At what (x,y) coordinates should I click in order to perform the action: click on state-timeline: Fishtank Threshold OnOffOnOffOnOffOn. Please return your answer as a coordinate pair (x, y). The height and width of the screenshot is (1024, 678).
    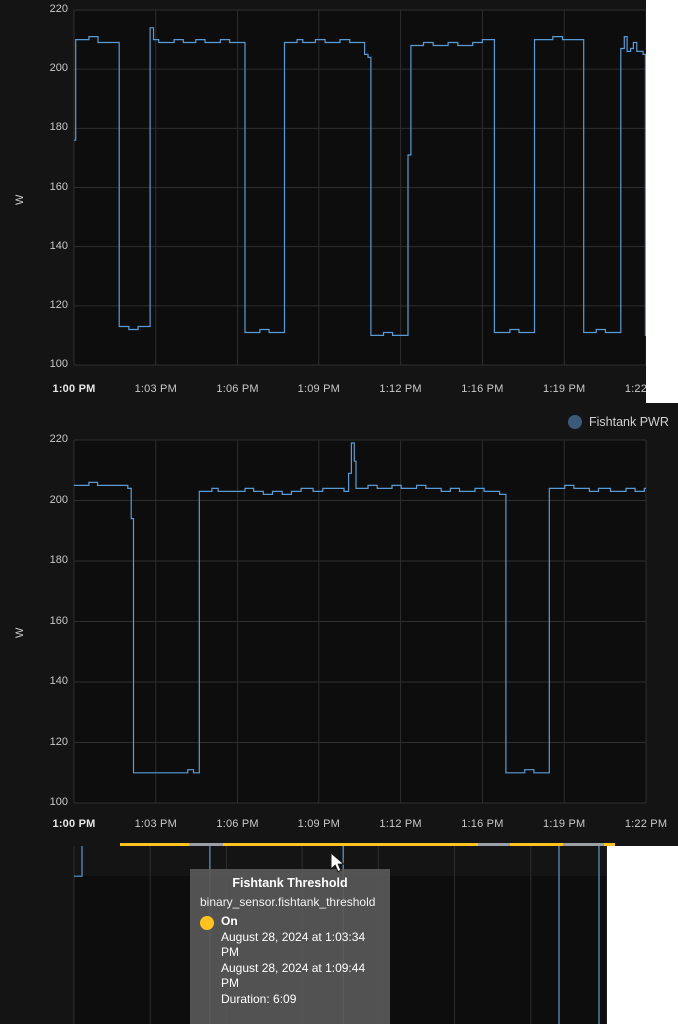
    Looking at the image, I should click on (339, 844).